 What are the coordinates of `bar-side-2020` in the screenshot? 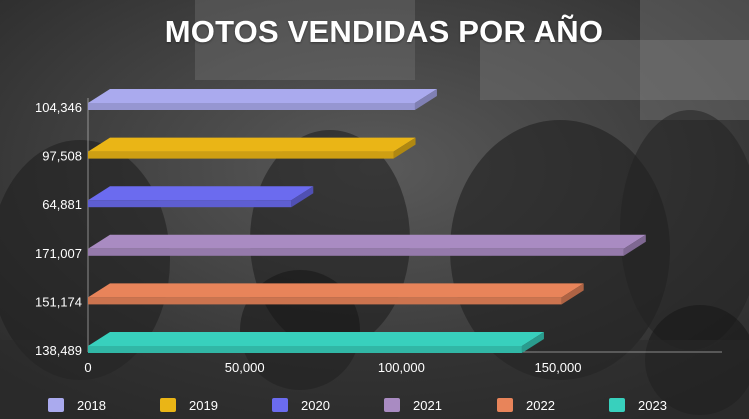 It's located at (302, 197).